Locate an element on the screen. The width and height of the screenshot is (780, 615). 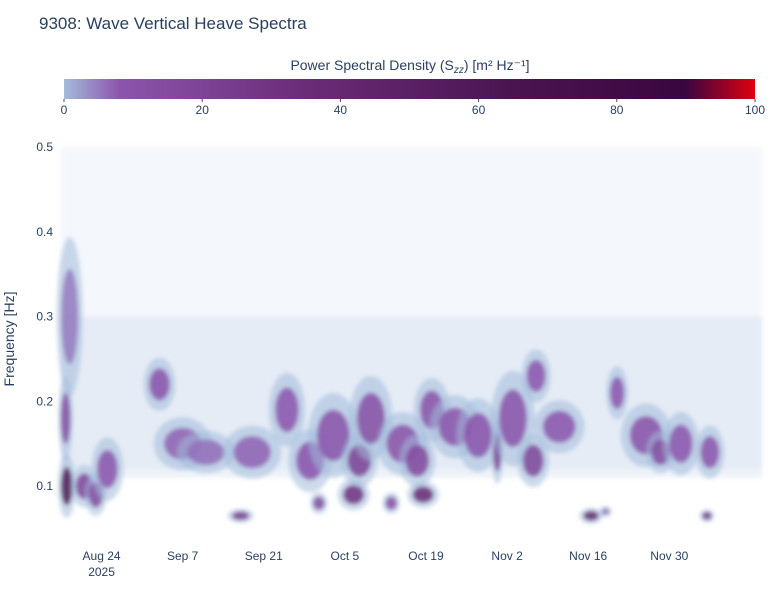
y-tick-label: 0.4 is located at coordinates (44, 232).